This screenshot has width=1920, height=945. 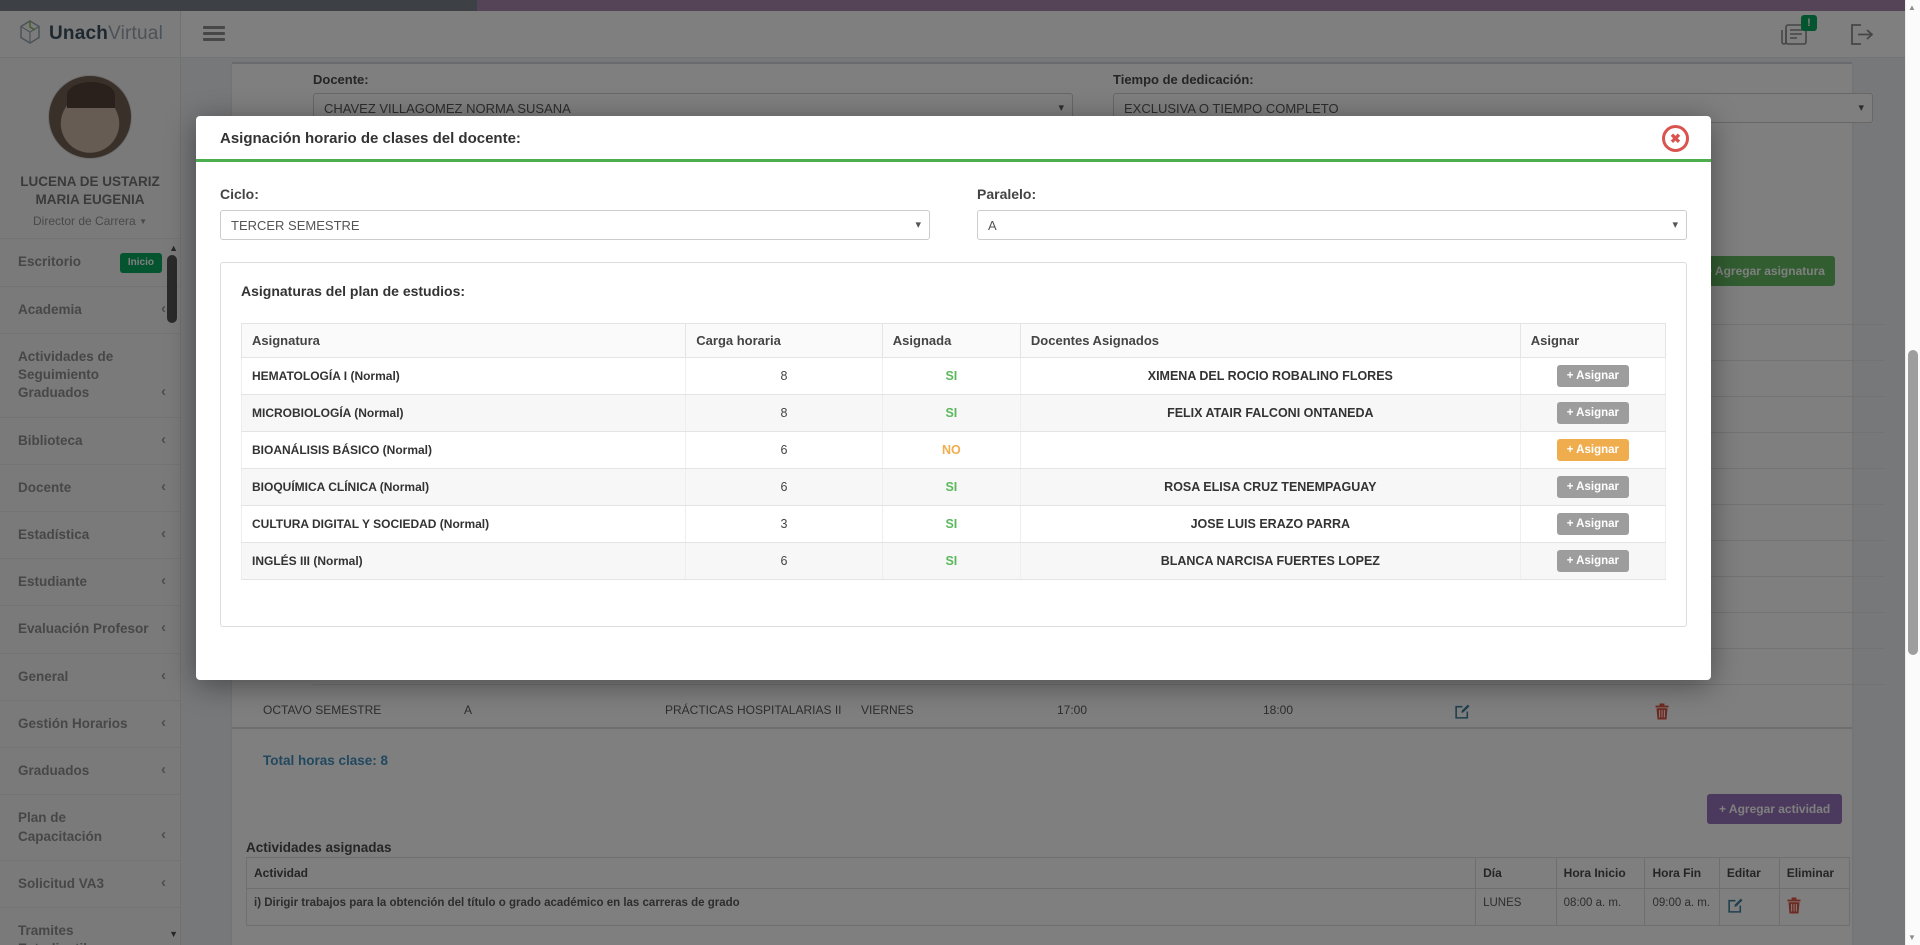 I want to click on ciclo-select: TERCER SEMESTRE, so click(x=575, y=225).